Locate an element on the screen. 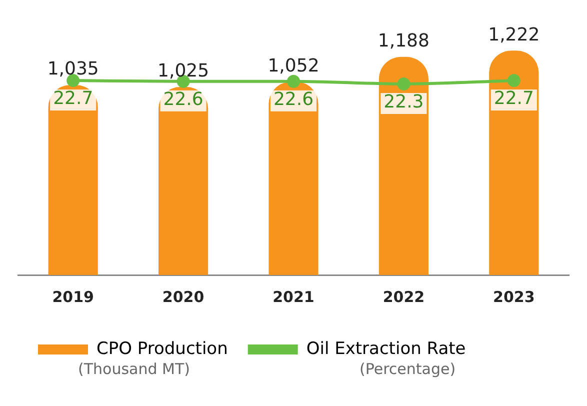  x-tick-label: 2021 is located at coordinates (293, 297).